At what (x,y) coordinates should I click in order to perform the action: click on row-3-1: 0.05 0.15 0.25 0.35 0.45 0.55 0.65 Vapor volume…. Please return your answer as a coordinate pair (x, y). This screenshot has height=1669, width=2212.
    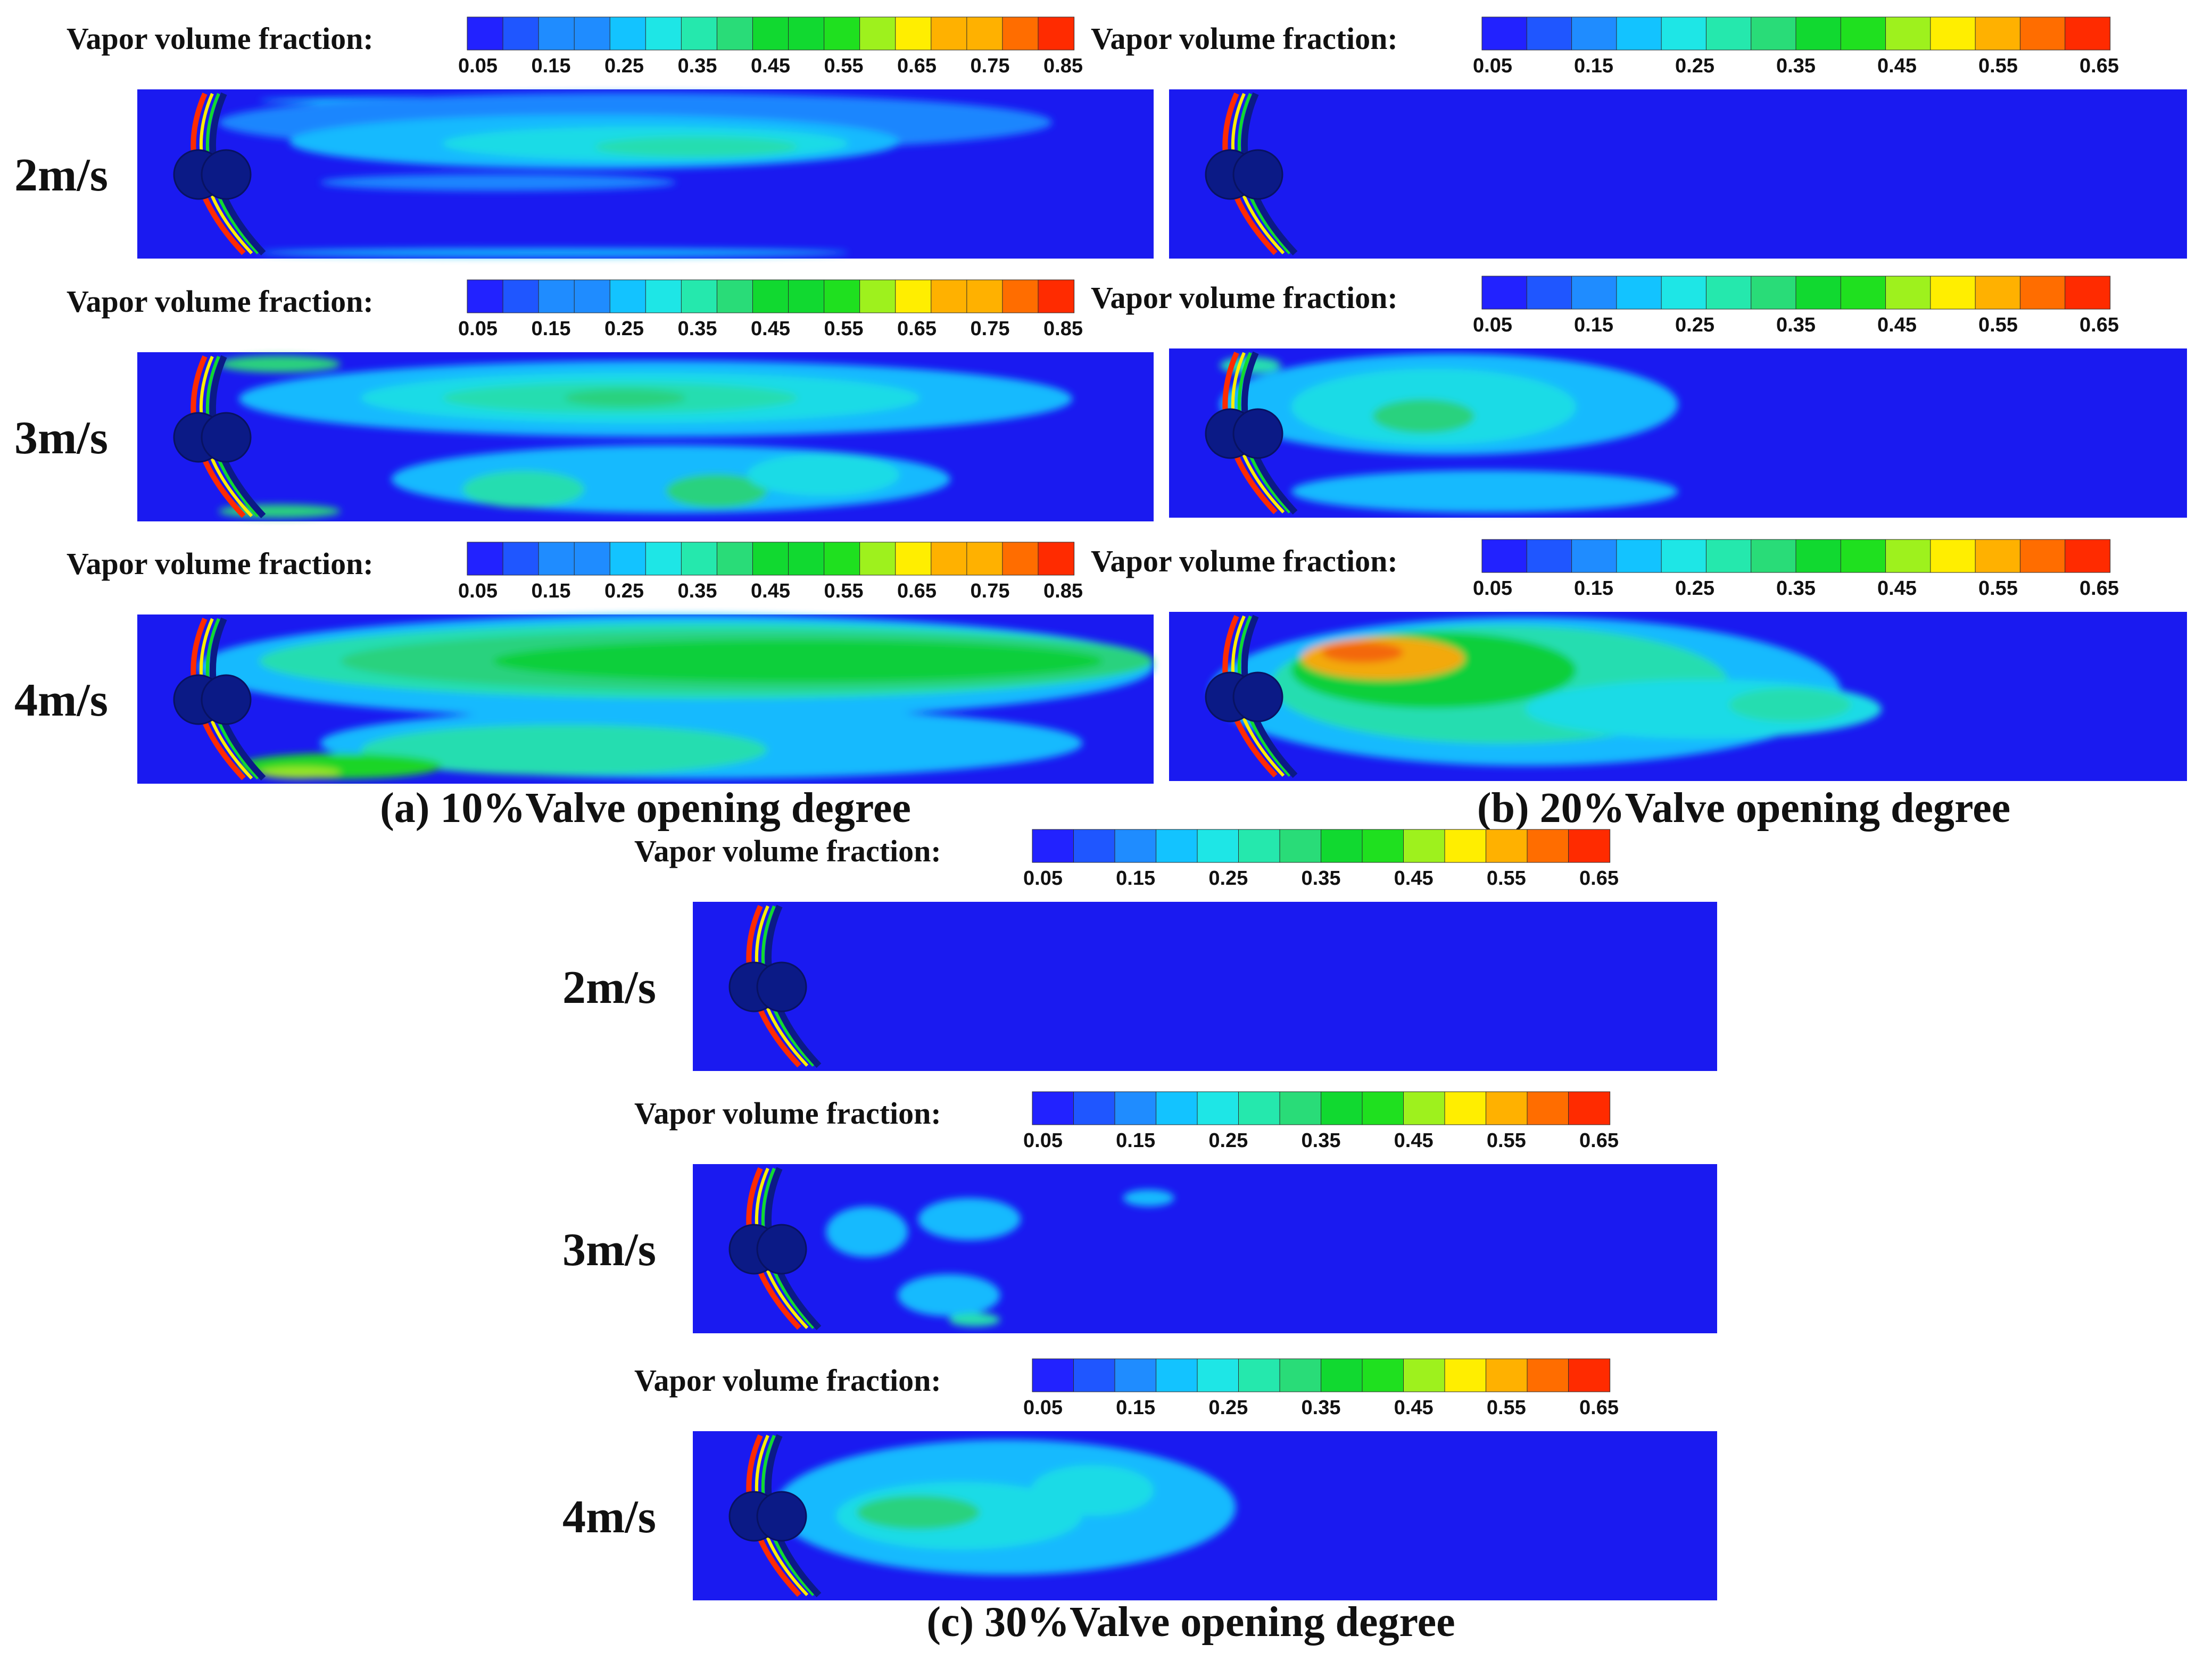
    Looking at the image, I should click on (1139, 950).